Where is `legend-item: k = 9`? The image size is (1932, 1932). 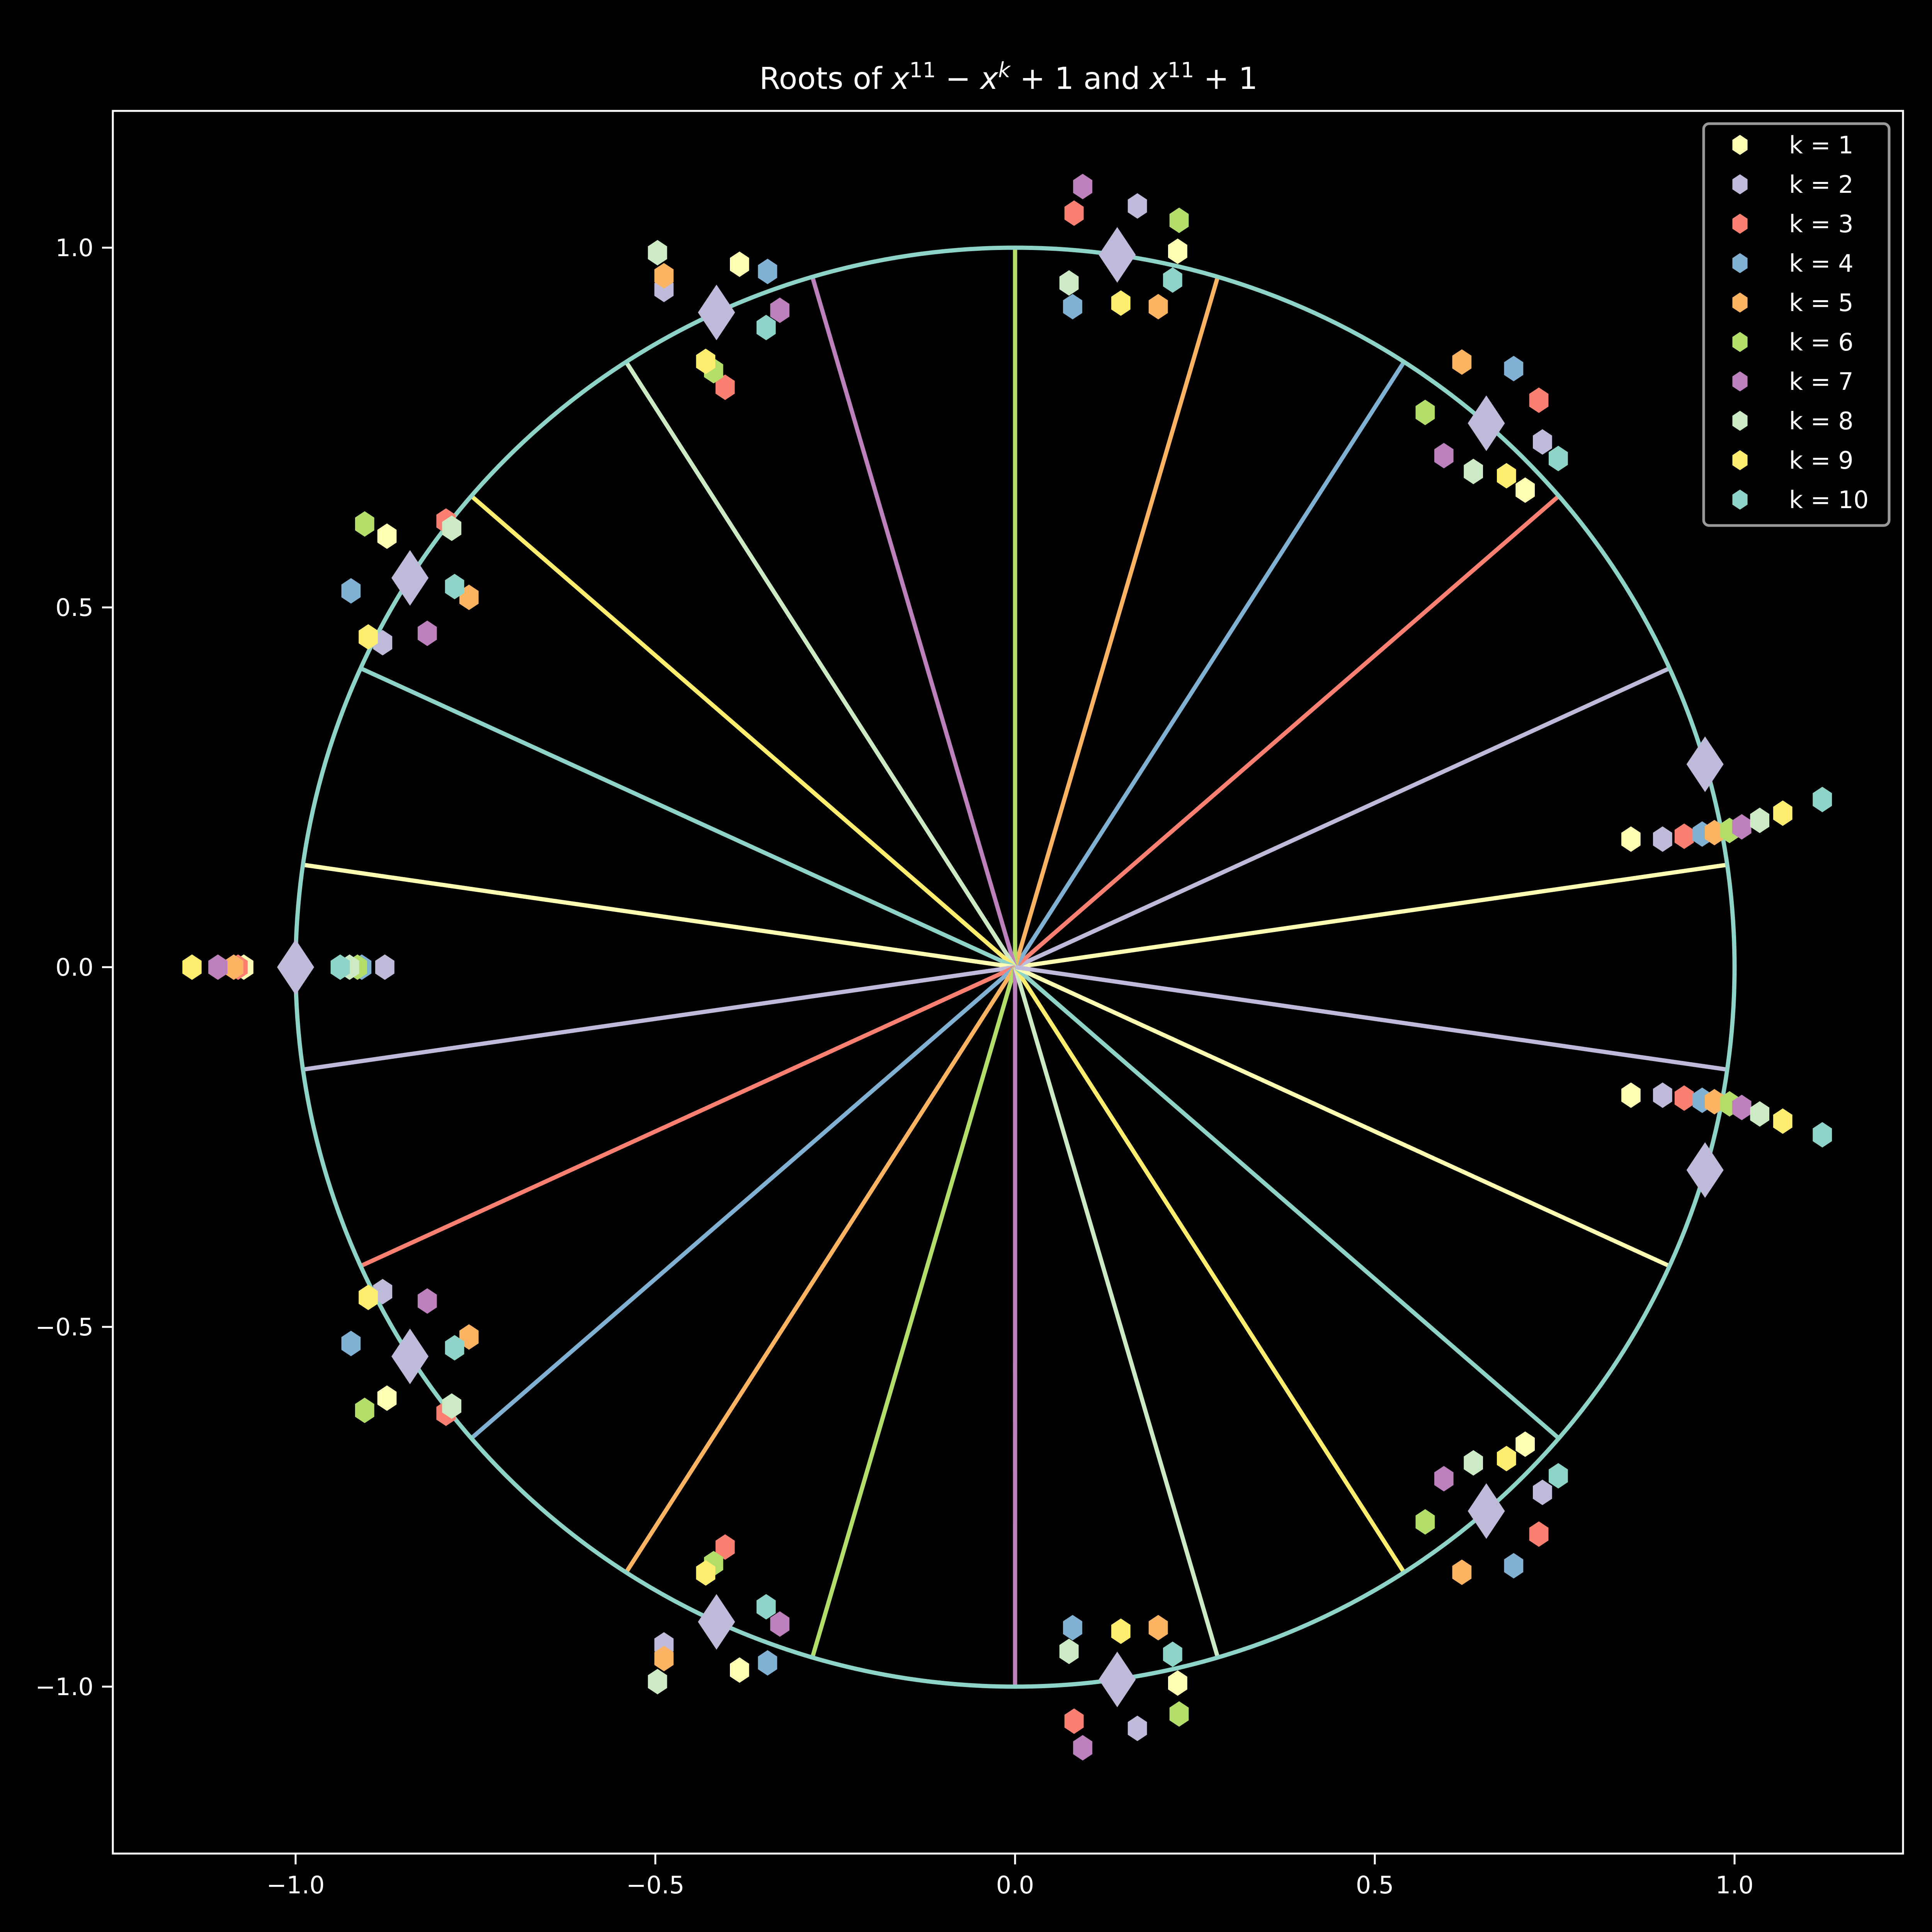
legend-item: k = 9 is located at coordinates (1793, 460).